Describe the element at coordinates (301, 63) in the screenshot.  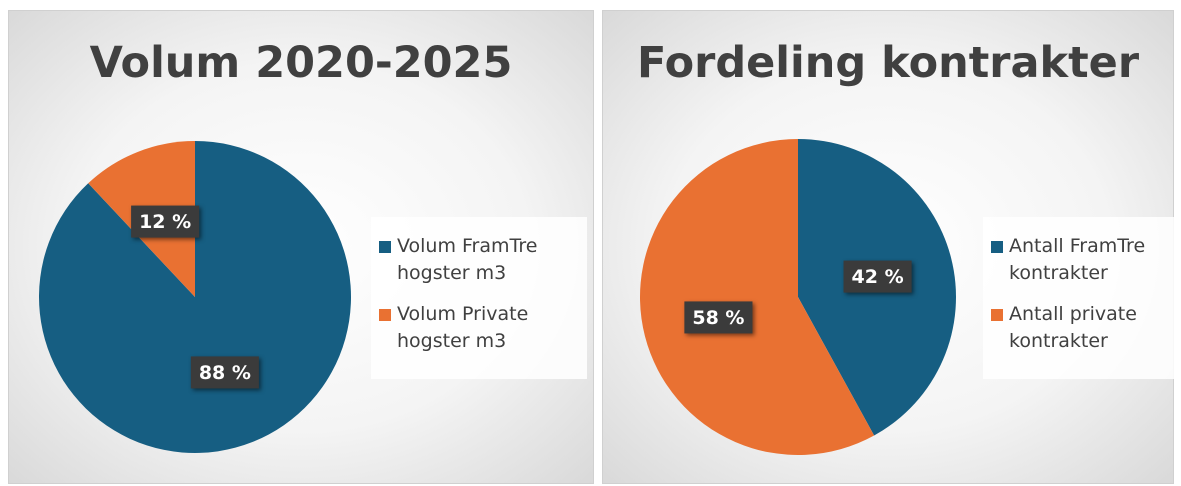
I see `chart-title: Volum 2020-2025` at that location.